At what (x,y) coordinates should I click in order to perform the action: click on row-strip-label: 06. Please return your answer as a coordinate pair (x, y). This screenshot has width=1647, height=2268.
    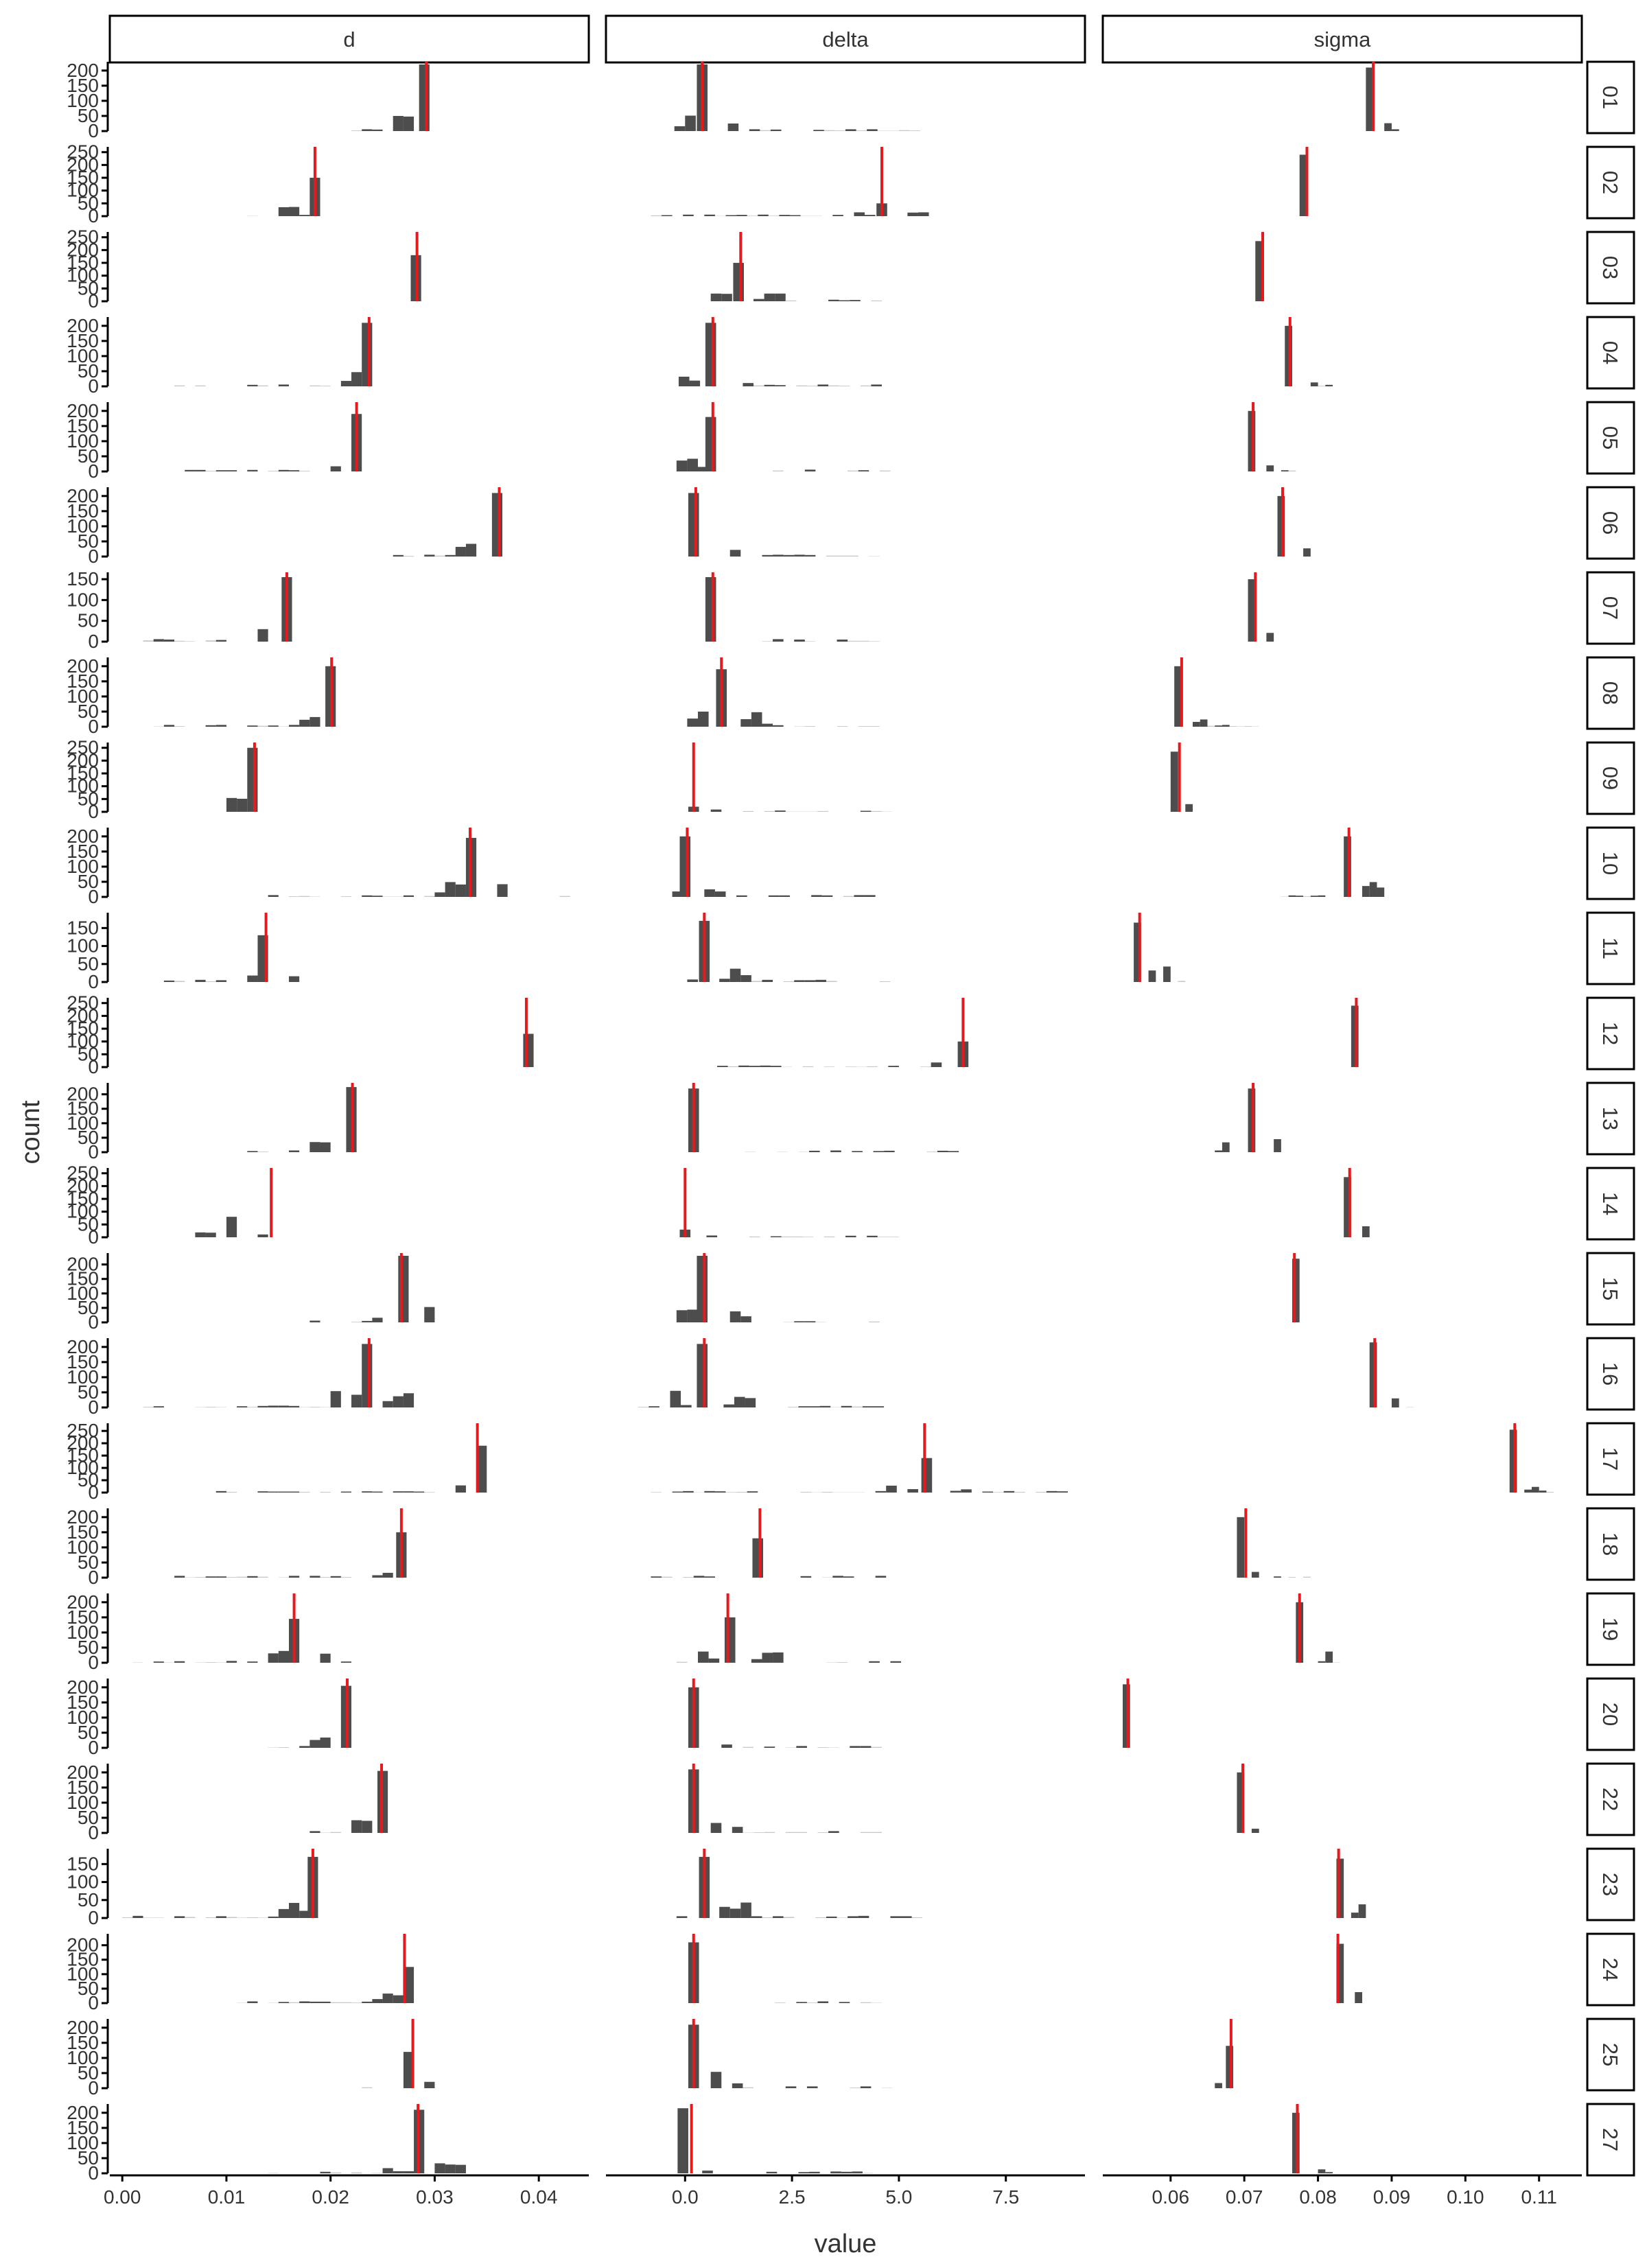
    Looking at the image, I should click on (1610, 523).